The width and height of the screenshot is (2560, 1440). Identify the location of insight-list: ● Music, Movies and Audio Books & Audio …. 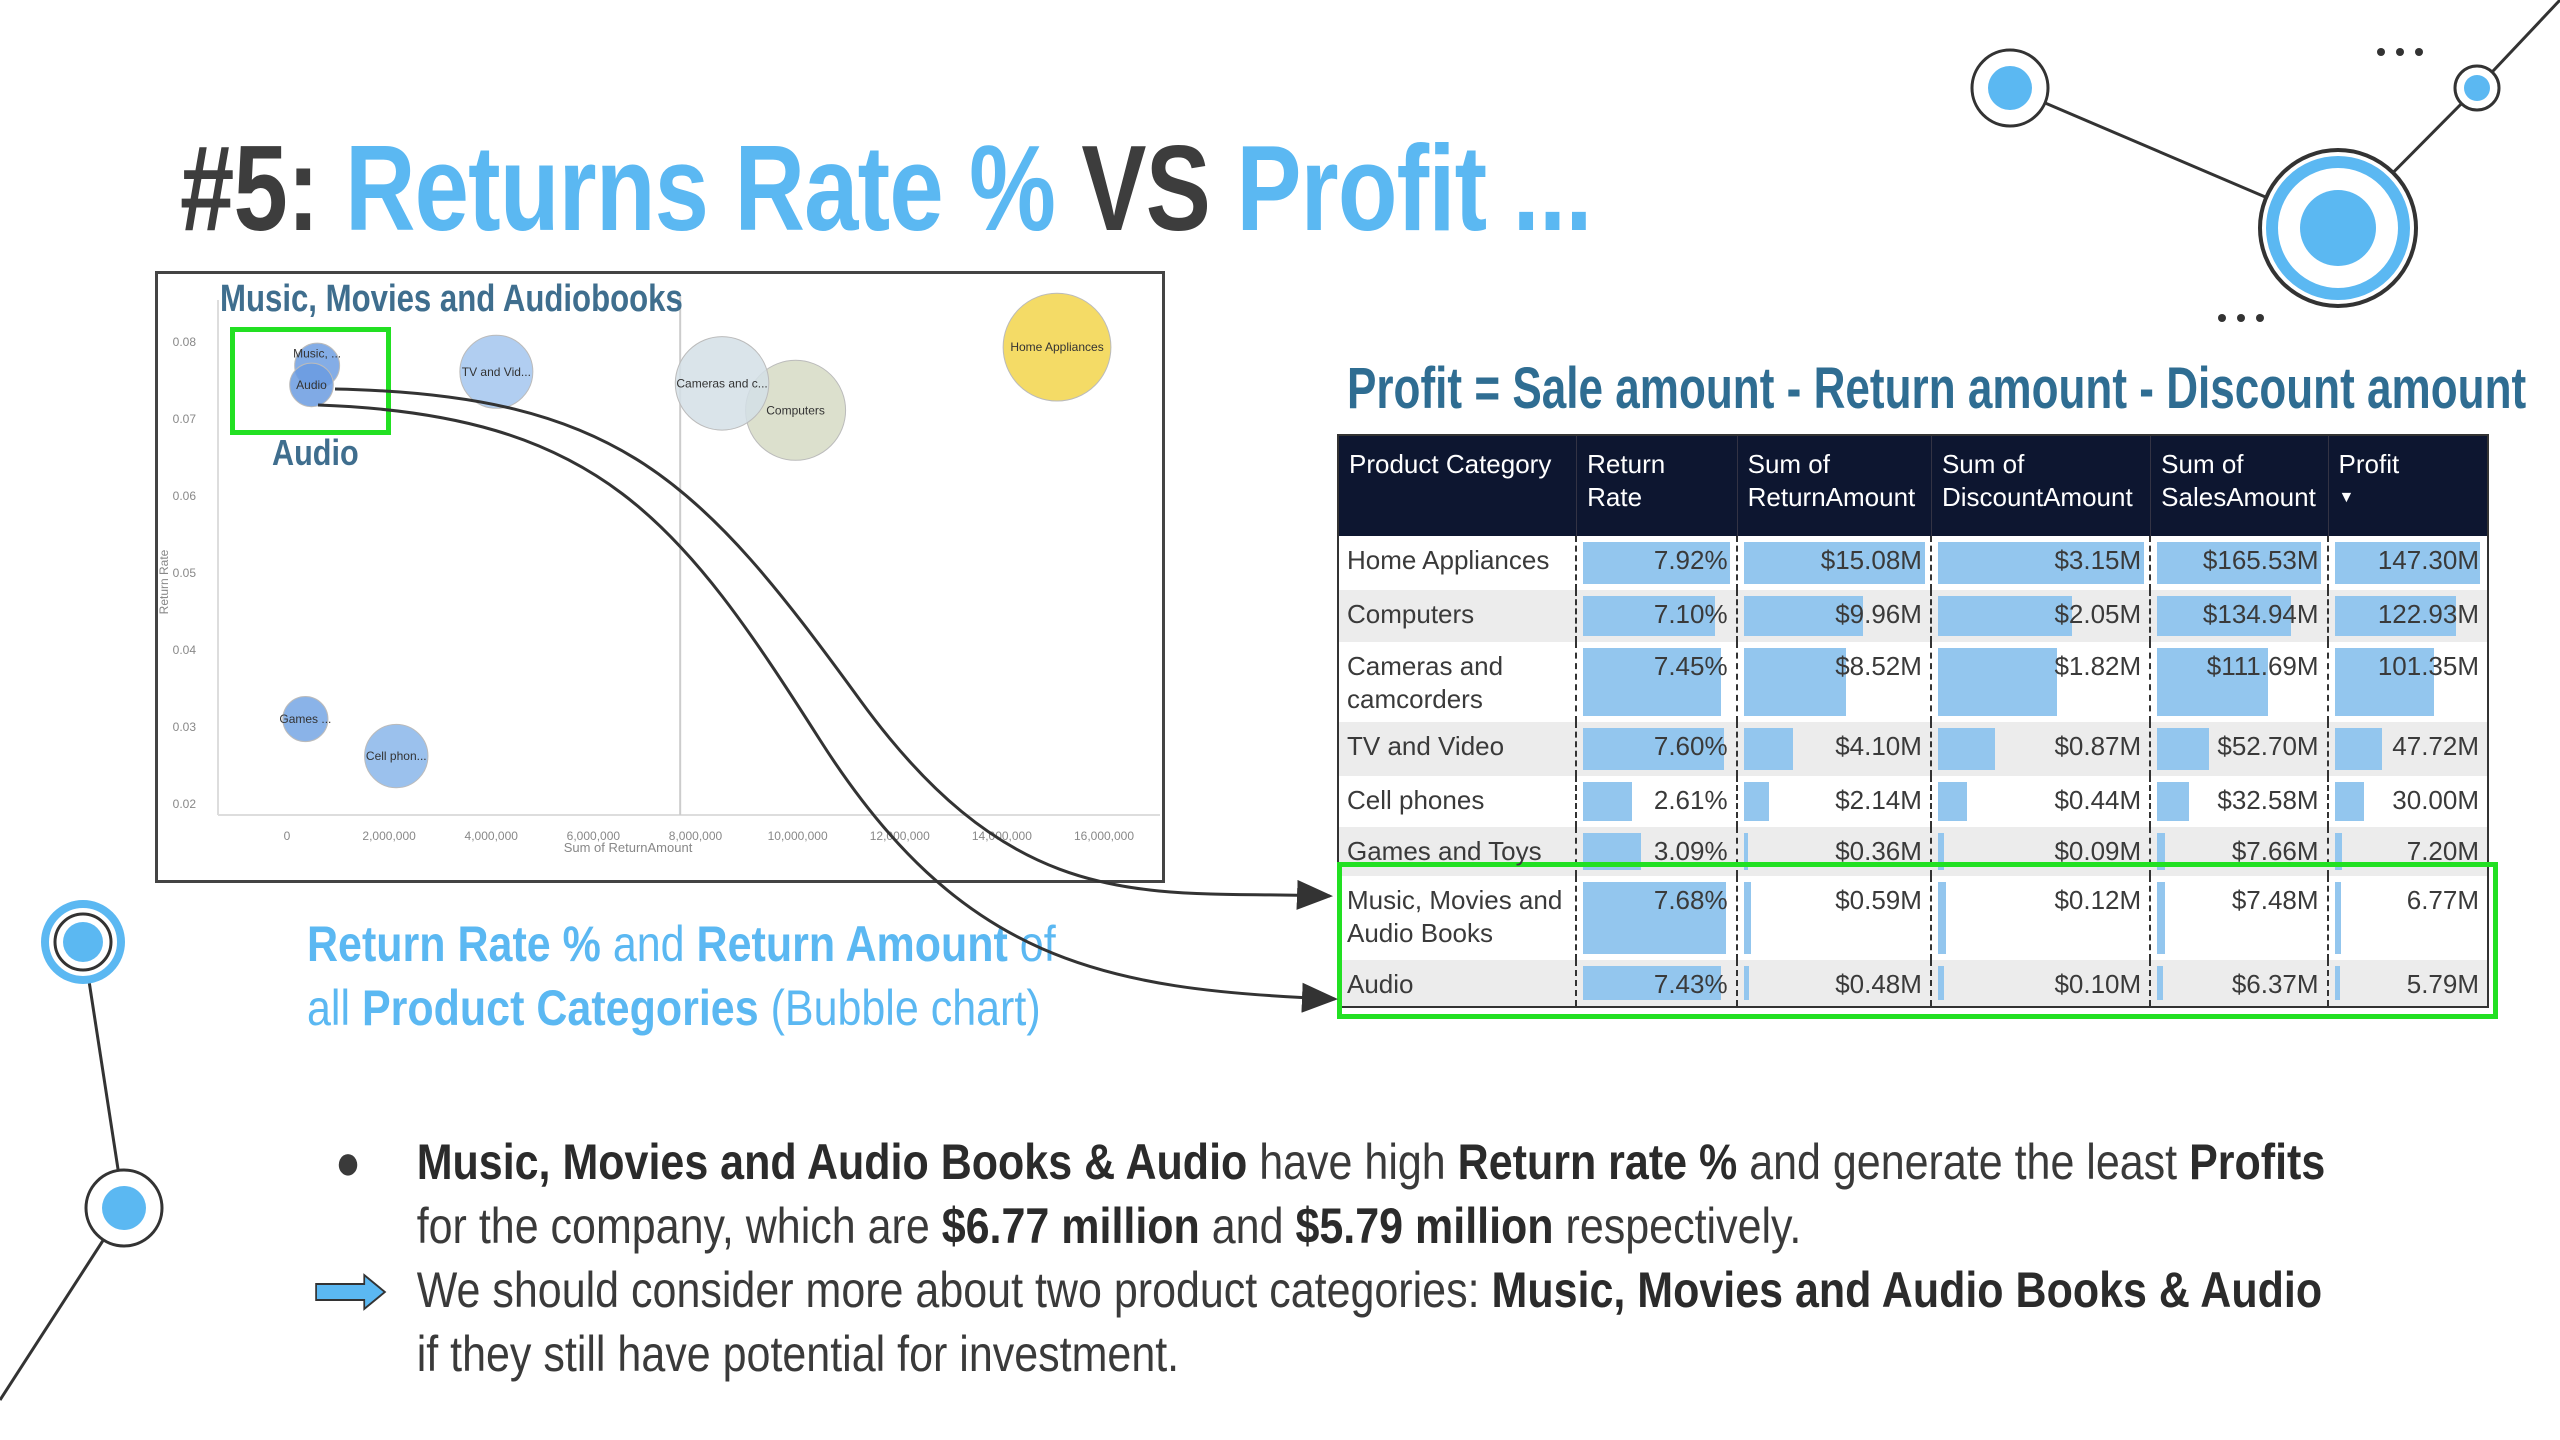
(1320, 1258).